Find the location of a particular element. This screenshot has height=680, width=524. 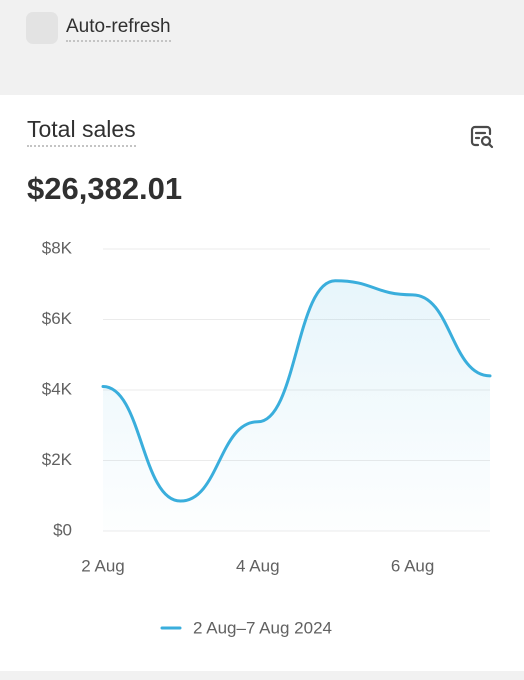

total-value: $26,382.01 is located at coordinates (105, 188).